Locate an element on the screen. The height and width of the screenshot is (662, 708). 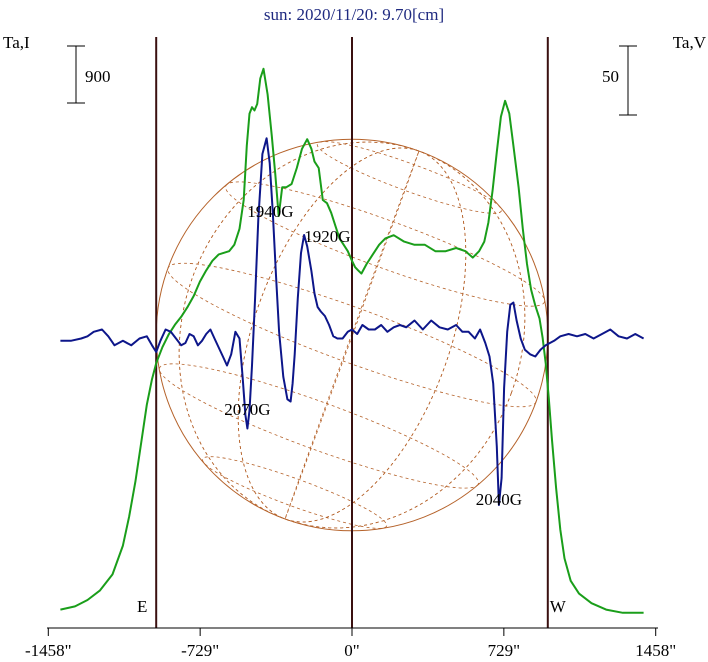
left-axis-label: Ta,I is located at coordinates (16, 42).